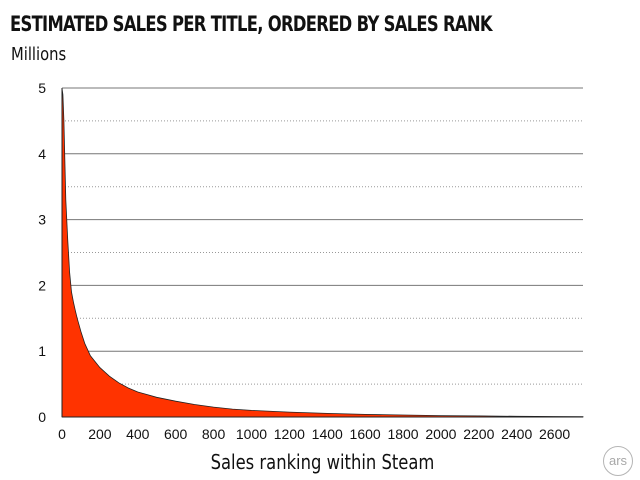  I want to click on ars-logo: ars, so click(618, 461).